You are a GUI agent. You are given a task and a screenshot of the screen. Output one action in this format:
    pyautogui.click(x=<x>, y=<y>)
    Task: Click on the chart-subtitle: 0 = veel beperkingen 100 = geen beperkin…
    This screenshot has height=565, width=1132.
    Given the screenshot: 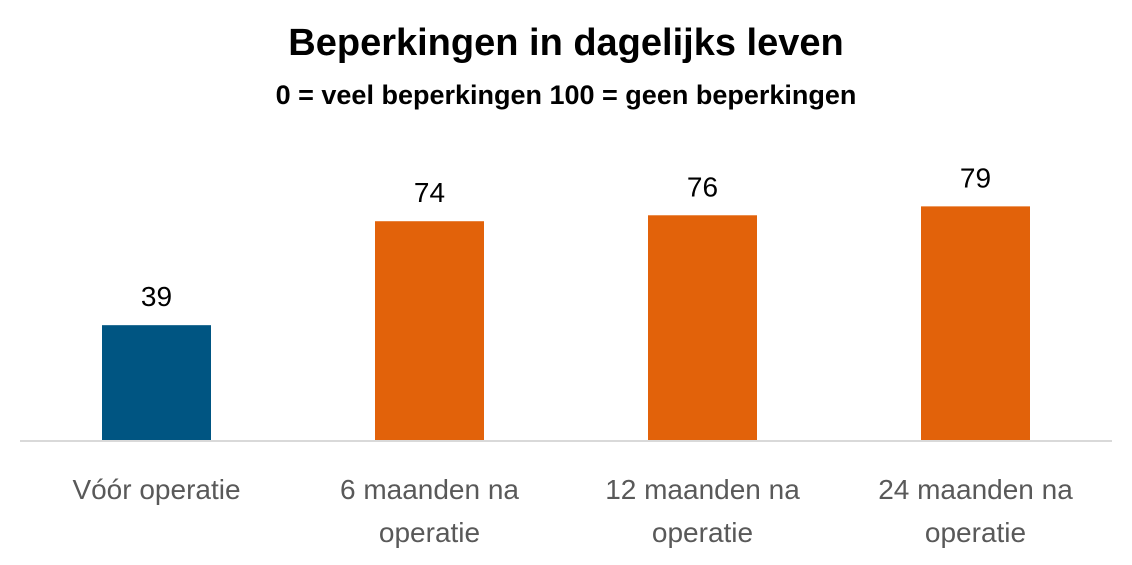 What is the action you would take?
    pyautogui.click(x=566, y=95)
    